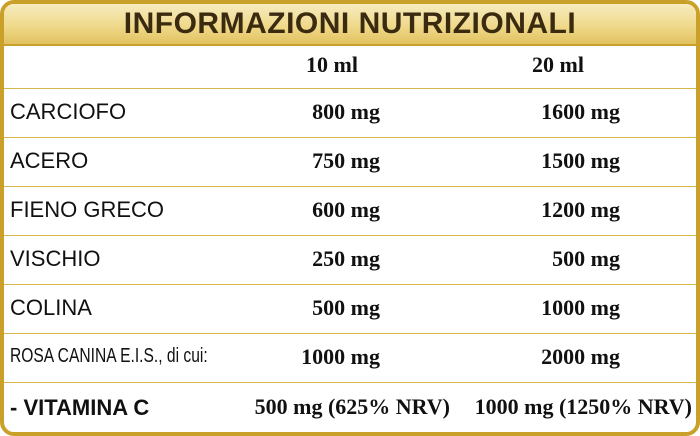 Image resolution: width=700 pixels, height=436 pixels. Describe the element at coordinates (583, 406) in the screenshot. I see `row-value-20ml: 1000 mg (1250% NRV)` at that location.